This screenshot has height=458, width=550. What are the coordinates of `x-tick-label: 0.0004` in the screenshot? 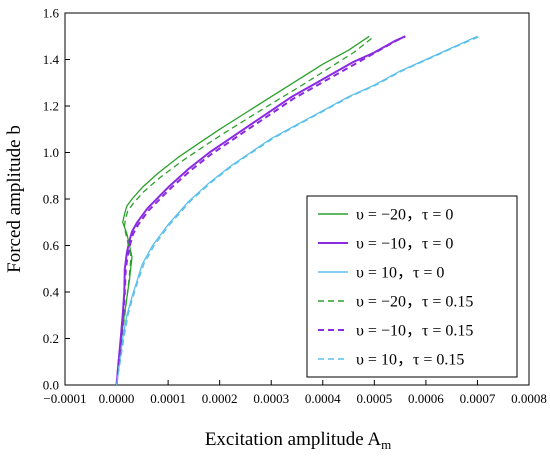 It's located at (323, 398).